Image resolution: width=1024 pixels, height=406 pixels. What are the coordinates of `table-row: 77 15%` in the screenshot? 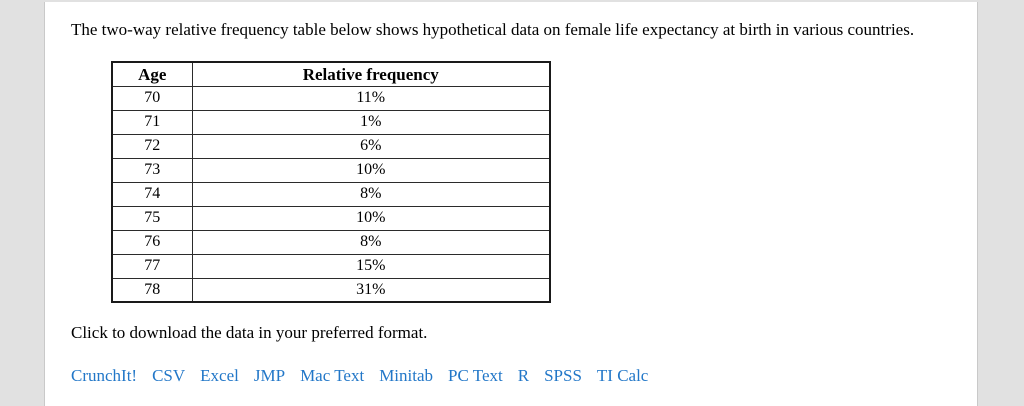 It's located at (331, 266).